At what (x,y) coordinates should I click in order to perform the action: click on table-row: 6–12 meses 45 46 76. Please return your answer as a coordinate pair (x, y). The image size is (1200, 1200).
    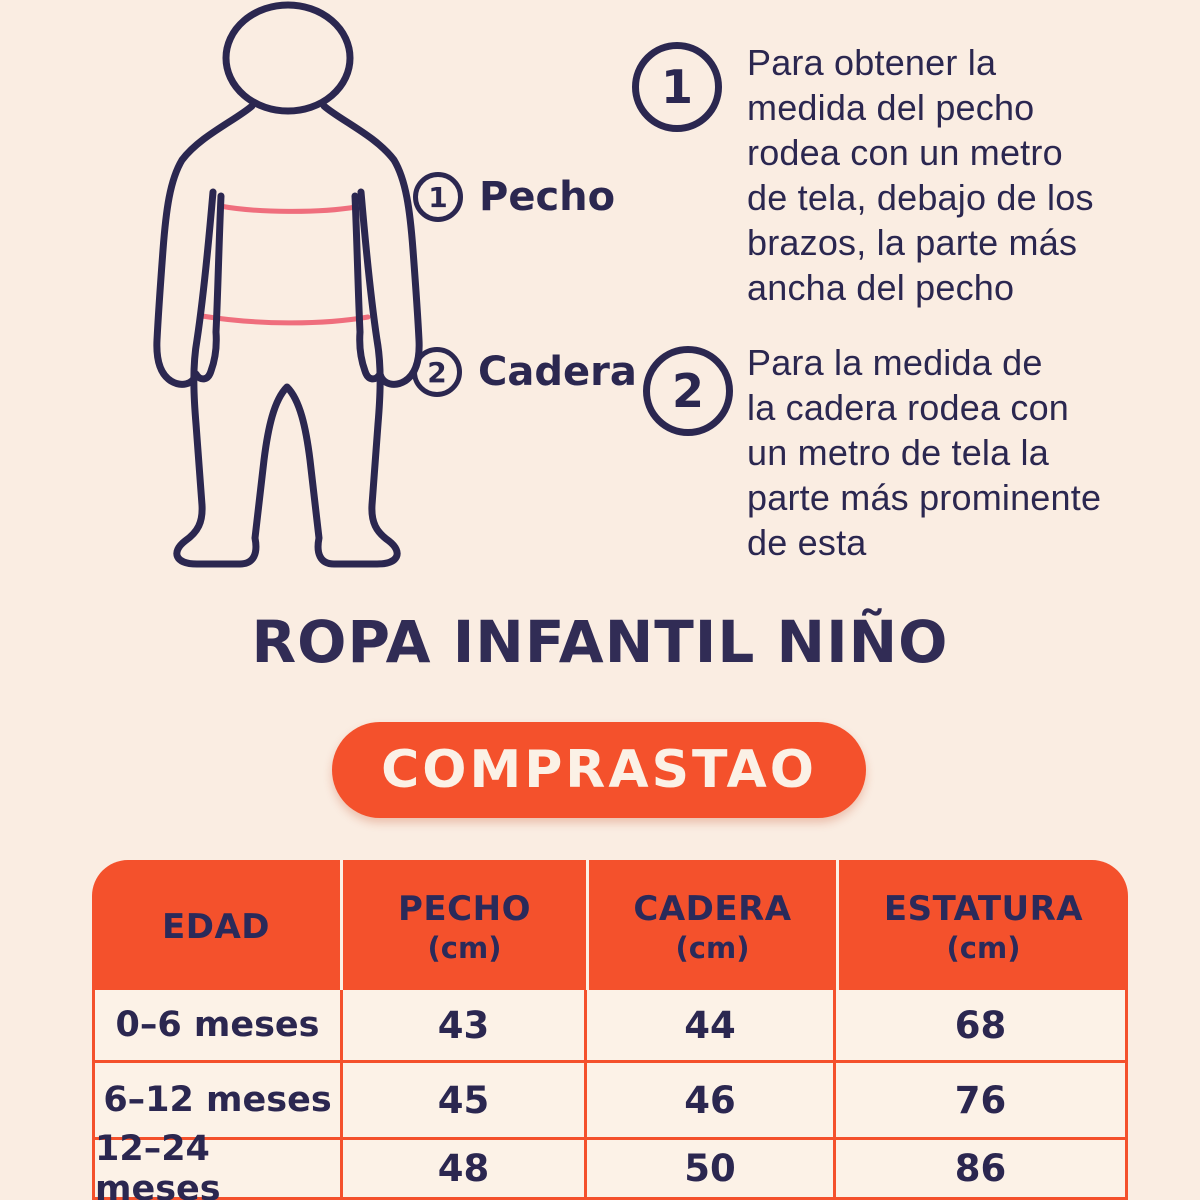
    Looking at the image, I should click on (610, 1101).